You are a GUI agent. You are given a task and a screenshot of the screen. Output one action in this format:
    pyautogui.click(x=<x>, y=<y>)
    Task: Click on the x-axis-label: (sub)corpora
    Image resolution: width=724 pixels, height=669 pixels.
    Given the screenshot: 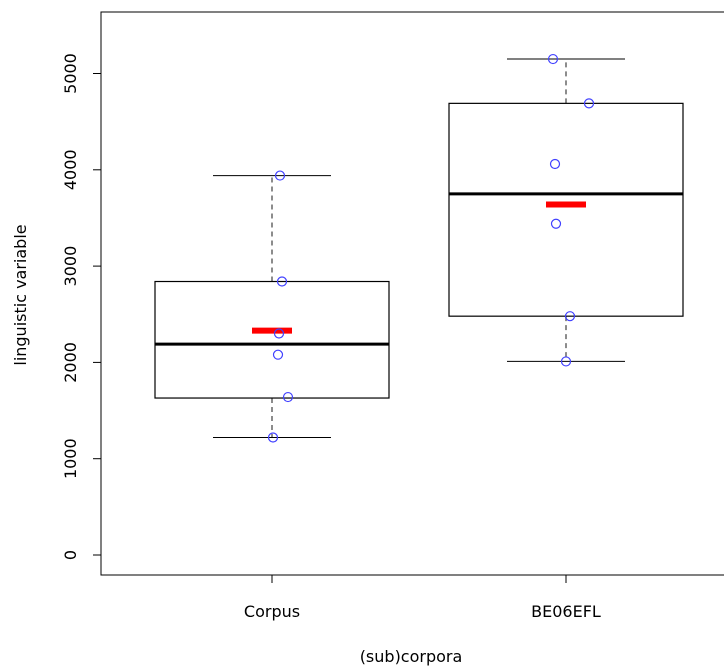 What is the action you would take?
    pyautogui.click(x=411, y=656)
    